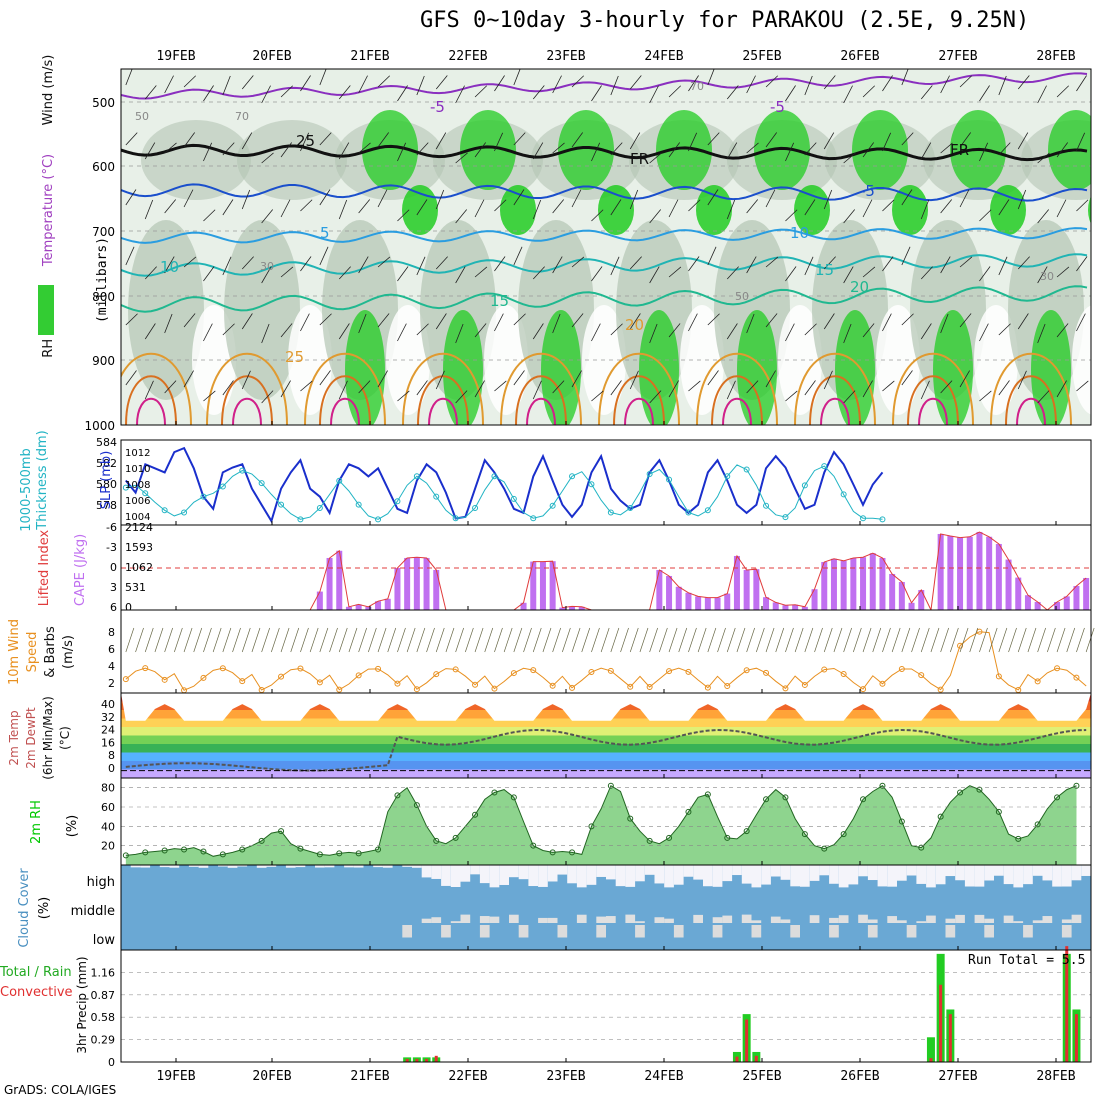  What do you see at coordinates (551, 651) in the screenshot?
I see `wind10m-panel: 8 6 4 2 10m Wind Speed & Barbs (m/s)` at bounding box center [551, 651].